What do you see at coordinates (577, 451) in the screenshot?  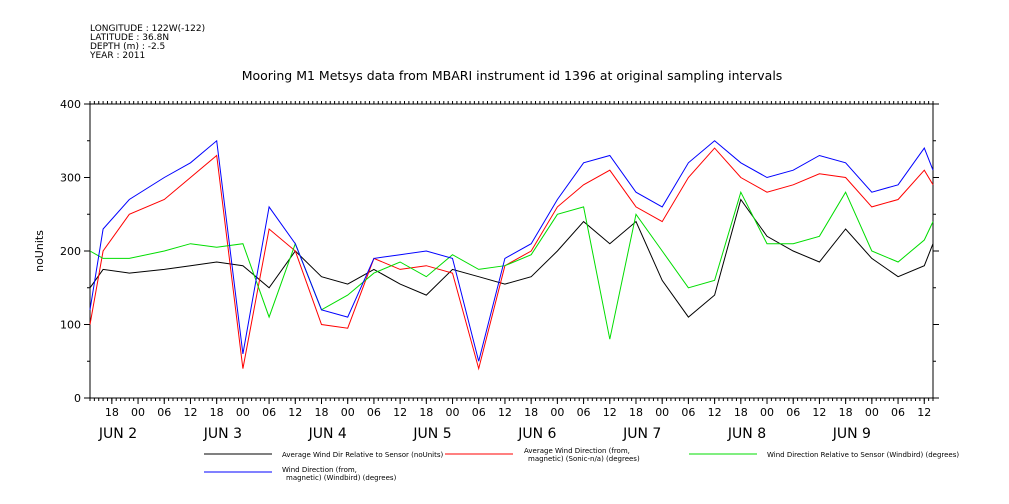 I see `legend-label-red-line1: Average Wind Direction (from,` at bounding box center [577, 451].